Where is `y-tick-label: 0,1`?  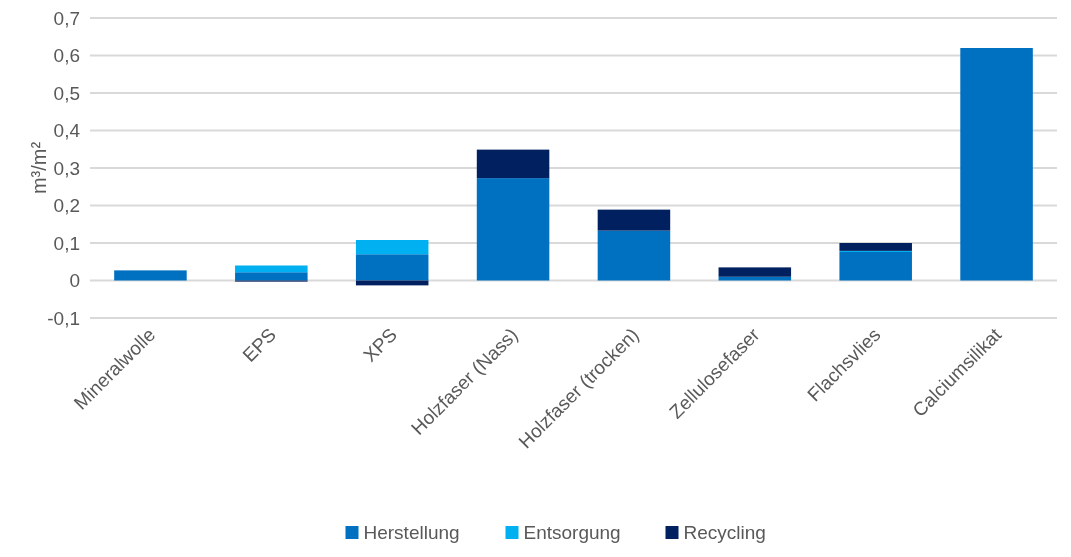
y-tick-label: 0,1 is located at coordinates (66, 243).